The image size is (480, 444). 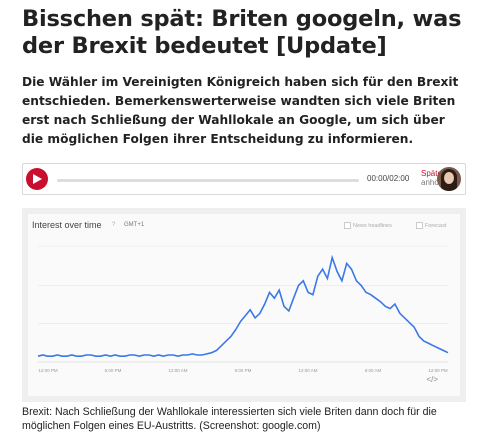 I want to click on news-headlines-checkbox: News headlines, so click(x=368, y=225).